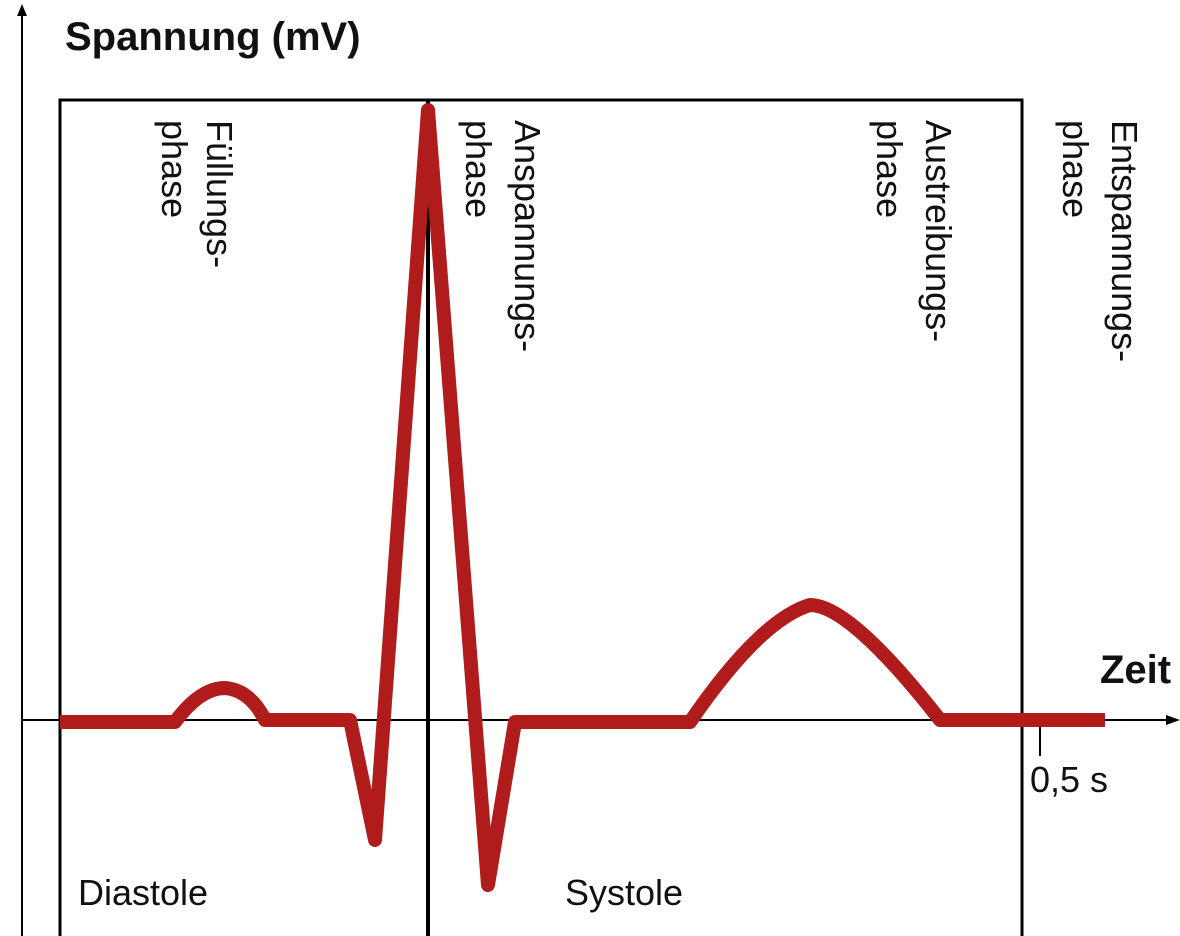 The height and width of the screenshot is (936, 1180). Describe the element at coordinates (1124, 241) in the screenshot. I see `phase-label: Entspannungs-` at that location.